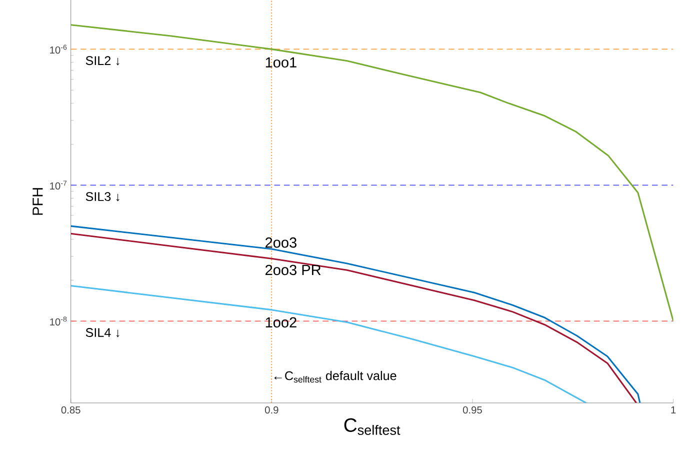 The width and height of the screenshot is (682, 466). I want to click on series-label: 1oo1, so click(281, 62).